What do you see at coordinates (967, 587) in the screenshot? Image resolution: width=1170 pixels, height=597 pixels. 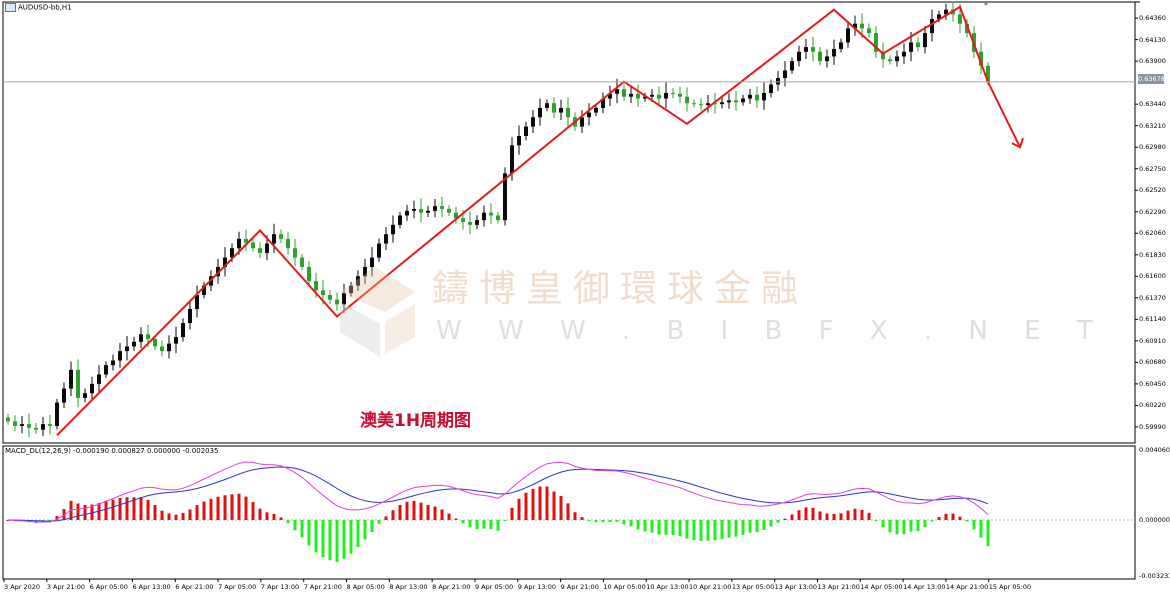 I see `time-tick-label: 14 Apr 21:00` at bounding box center [967, 587].